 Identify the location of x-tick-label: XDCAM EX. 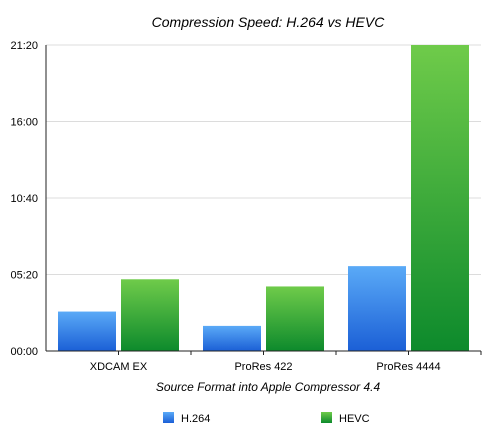
(119, 367).